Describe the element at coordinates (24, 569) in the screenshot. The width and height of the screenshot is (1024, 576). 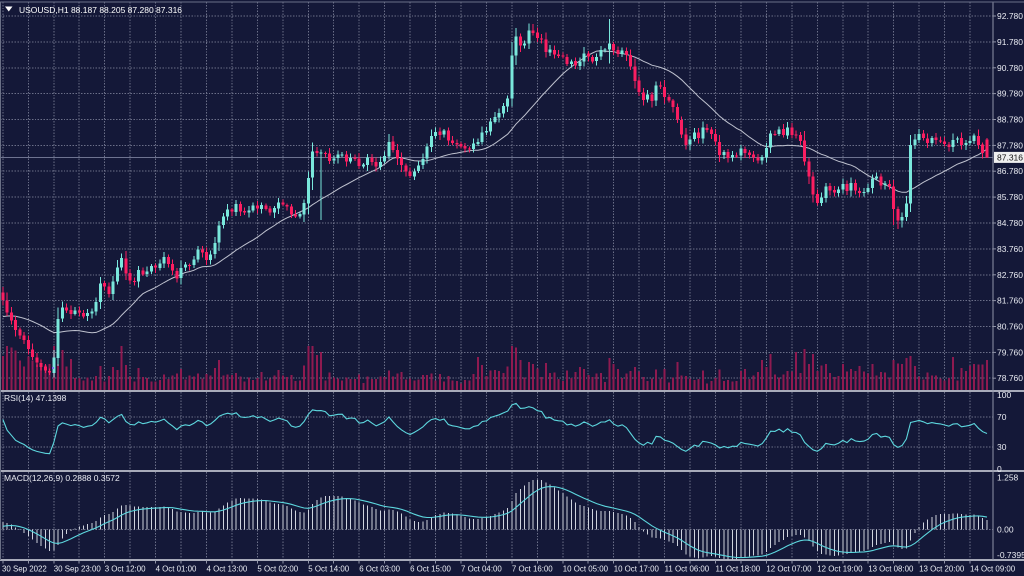
I see `svg-text: 30 Sep 2022` at that location.